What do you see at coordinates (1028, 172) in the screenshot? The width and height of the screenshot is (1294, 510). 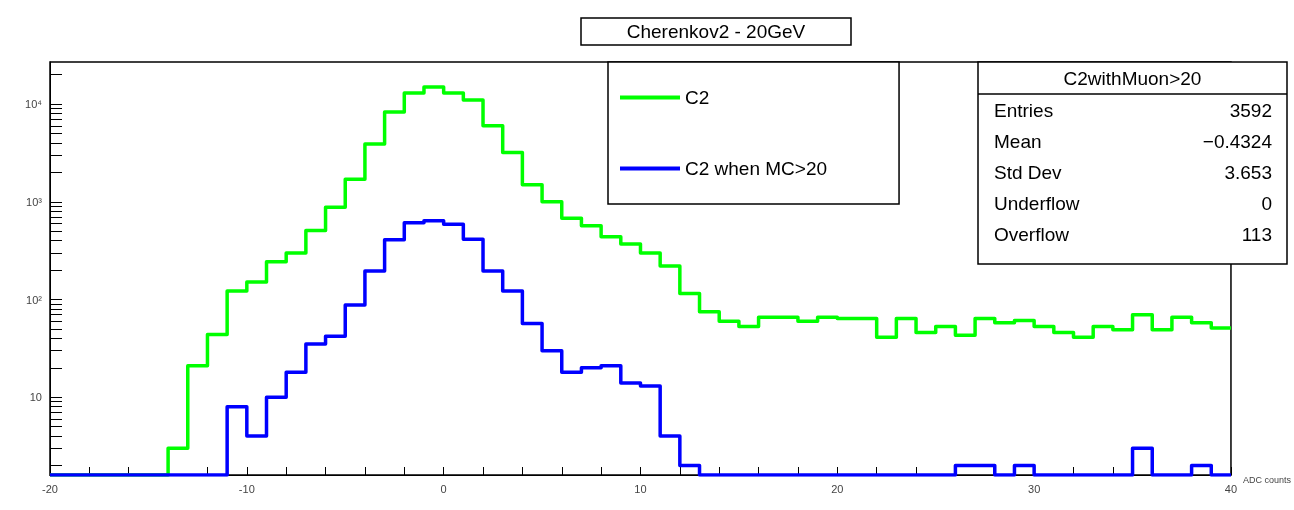 I see `annotation: Std Dev` at bounding box center [1028, 172].